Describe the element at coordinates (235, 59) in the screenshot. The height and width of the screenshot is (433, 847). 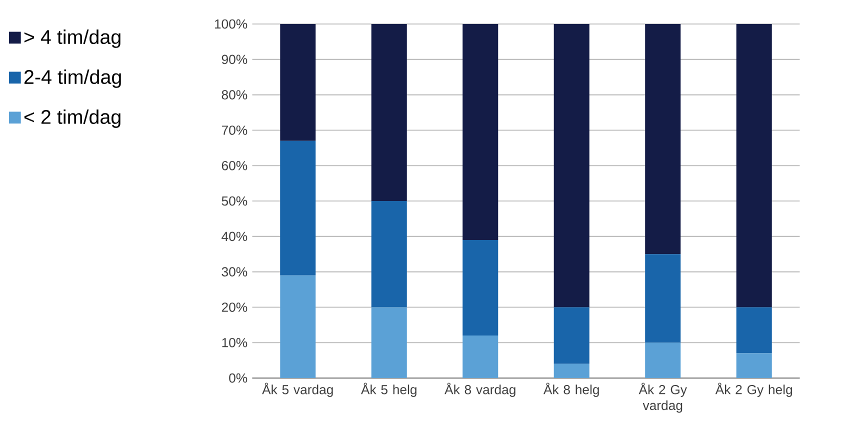
I see `y-tick-label: 90%` at that location.